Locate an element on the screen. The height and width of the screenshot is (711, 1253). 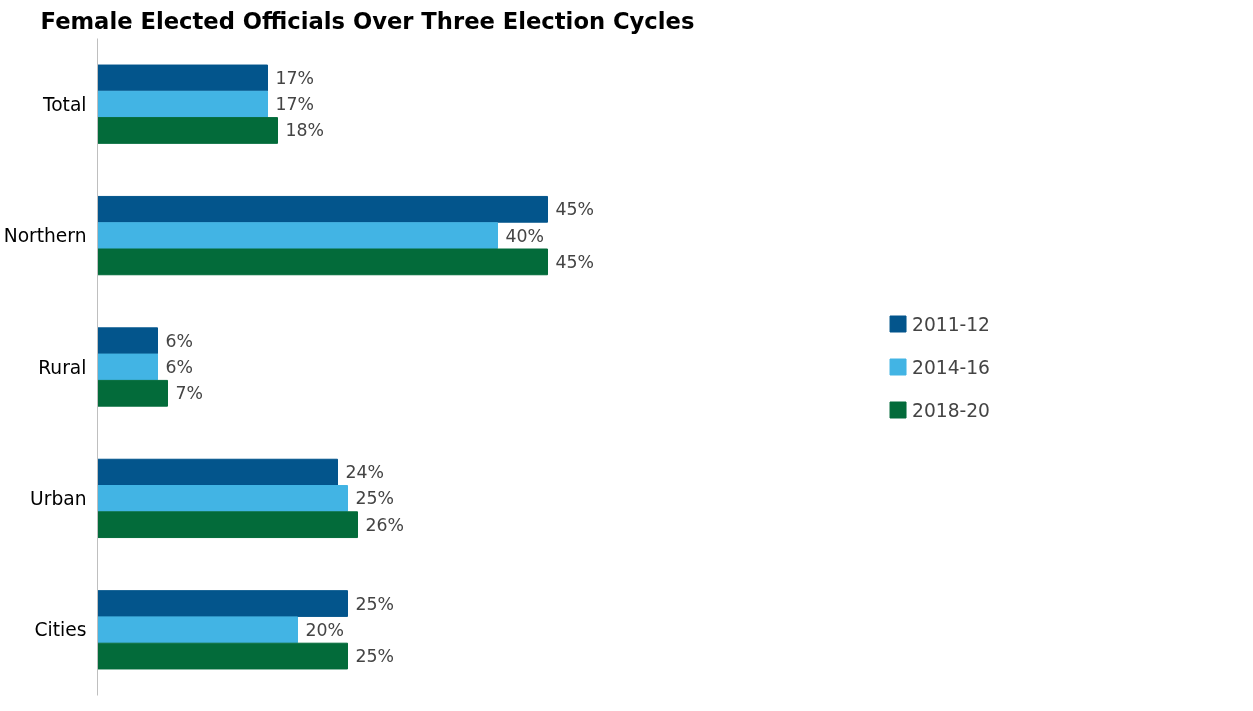
y-tick-label: Cities is located at coordinates (60, 630).